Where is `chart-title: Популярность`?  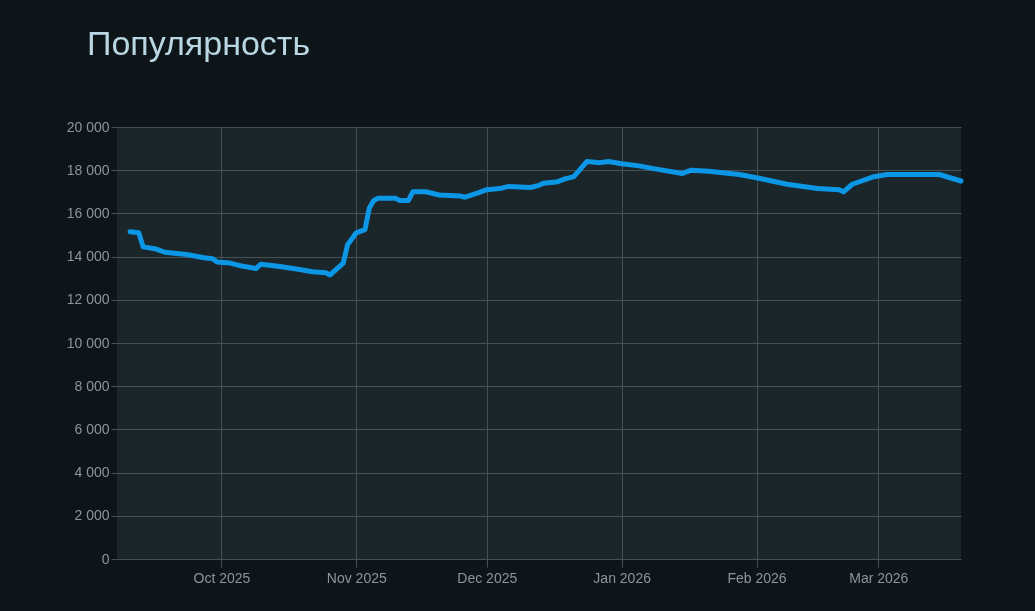 chart-title: Популярность is located at coordinates (199, 43).